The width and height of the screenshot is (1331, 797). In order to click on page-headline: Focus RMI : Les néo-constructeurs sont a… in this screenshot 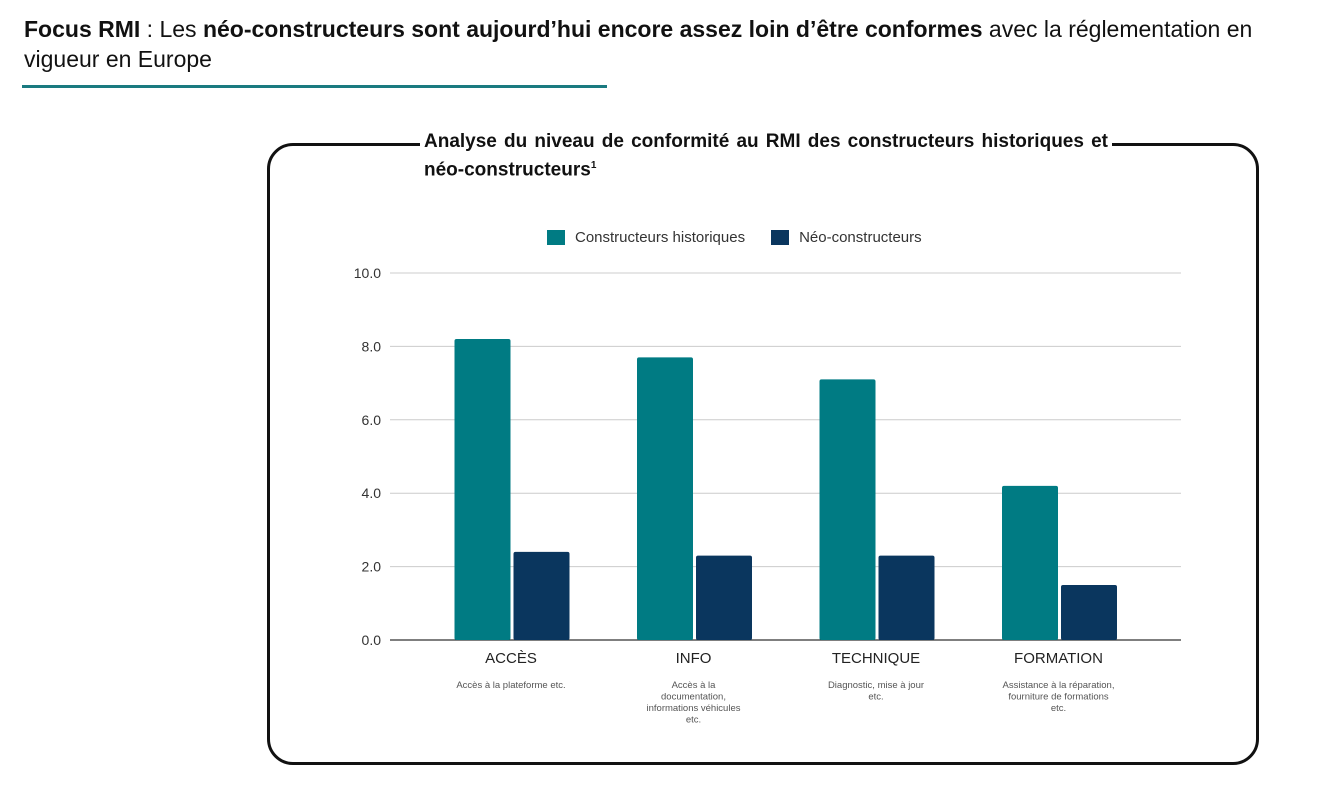, I will do `click(664, 44)`.